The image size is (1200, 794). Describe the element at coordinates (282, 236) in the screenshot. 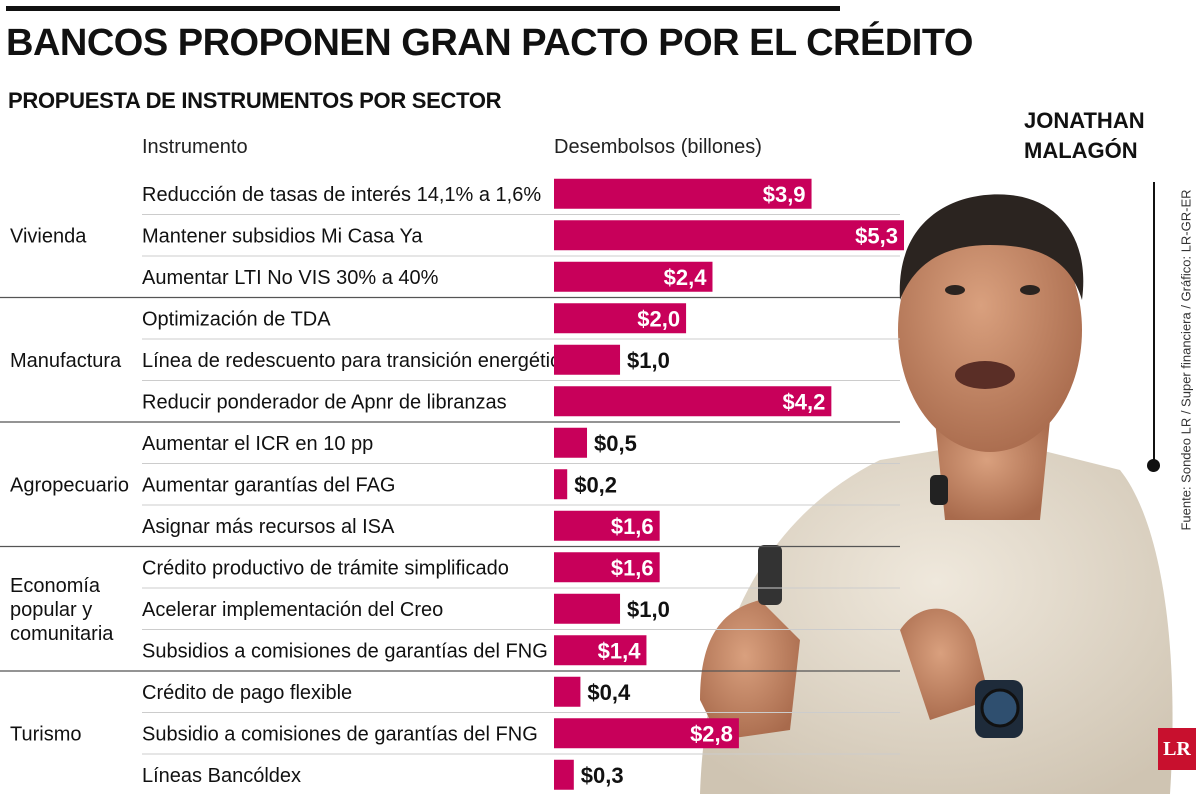

I see `instrument-label: Mantener subsidios Mi Casa Ya` at that location.